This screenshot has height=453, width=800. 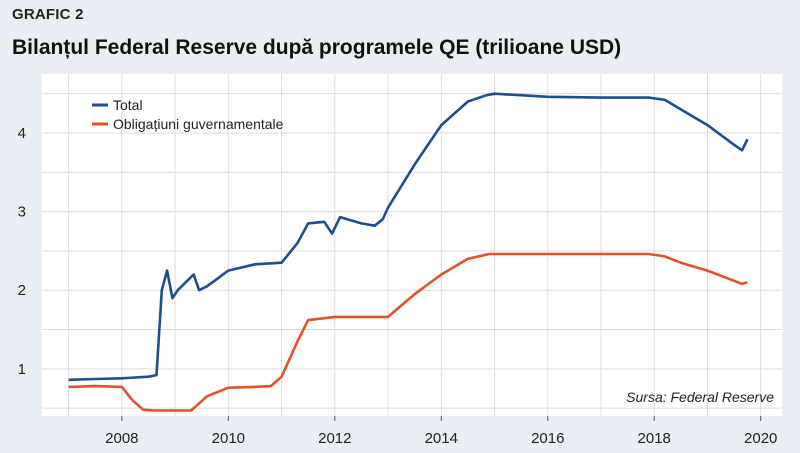 What do you see at coordinates (48, 14) in the screenshot?
I see `figure-label: GRAFIC 2` at bounding box center [48, 14].